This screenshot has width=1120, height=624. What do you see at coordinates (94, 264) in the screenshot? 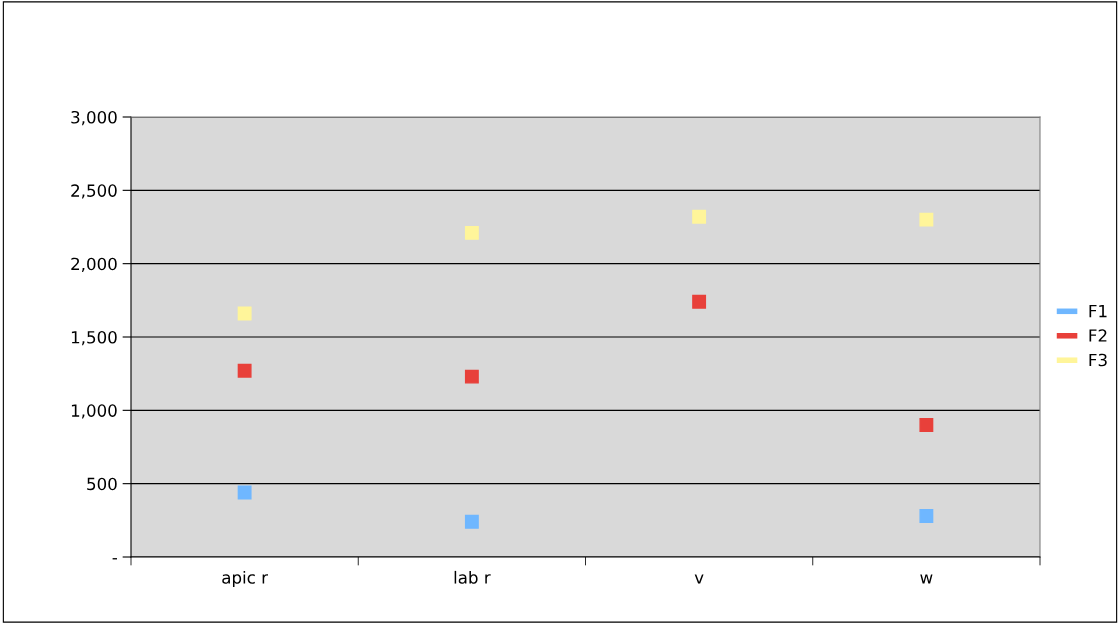
I see `y-tick-label: 2,000` at bounding box center [94, 264].